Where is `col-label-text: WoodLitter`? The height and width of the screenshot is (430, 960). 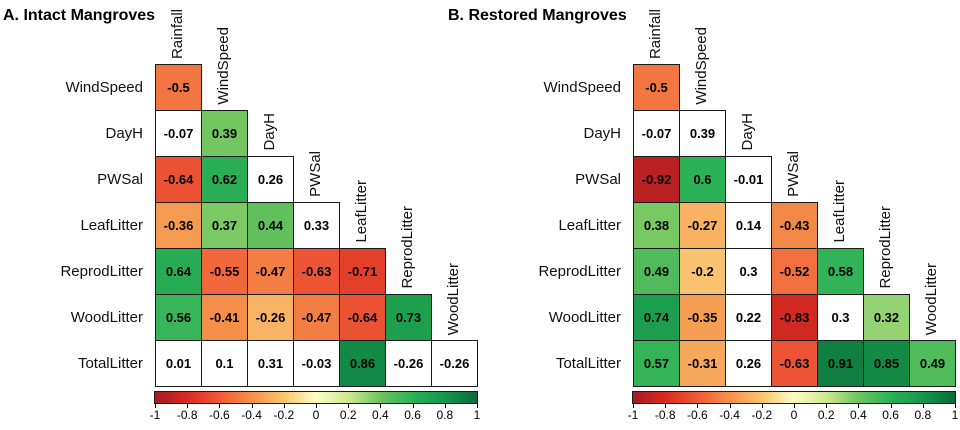
col-label-text: WoodLitter is located at coordinates (932, 298).